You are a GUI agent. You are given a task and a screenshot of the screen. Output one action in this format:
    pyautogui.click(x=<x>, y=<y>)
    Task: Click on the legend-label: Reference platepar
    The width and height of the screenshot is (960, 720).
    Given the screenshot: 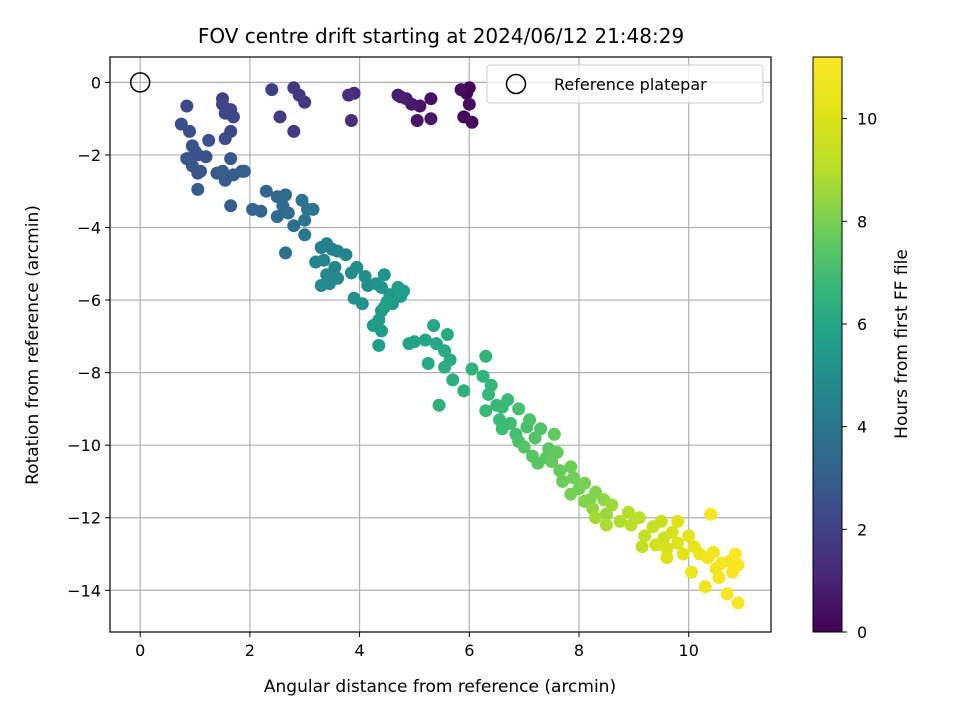 What is the action you would take?
    pyautogui.click(x=630, y=84)
    